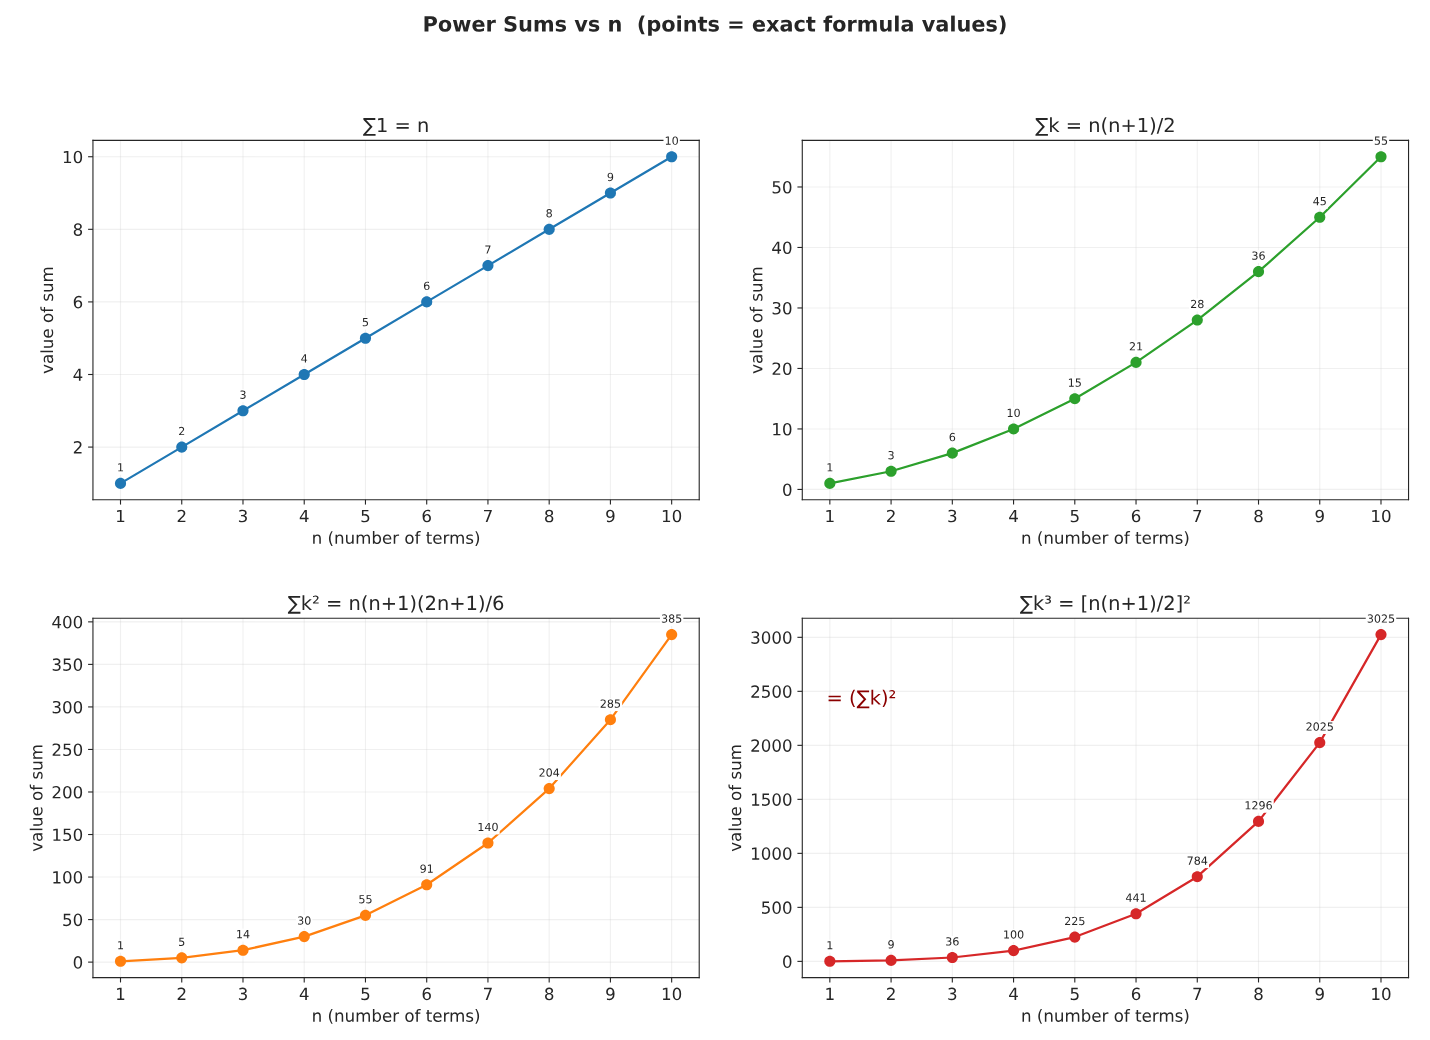 This screenshot has width=1430, height=1040. Describe the element at coordinates (243, 394) in the screenshot. I see `data-label: 3` at that location.